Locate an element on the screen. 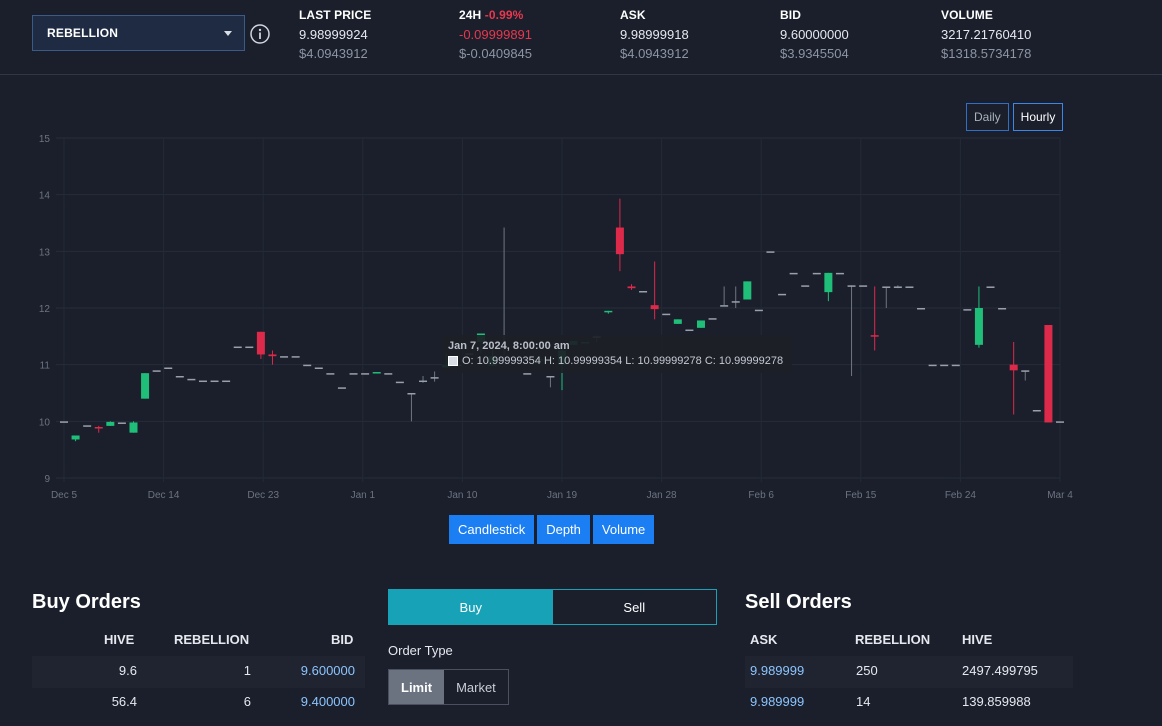 Image resolution: width=1162 pixels, height=726 pixels. limit-button: Limit is located at coordinates (417, 687).